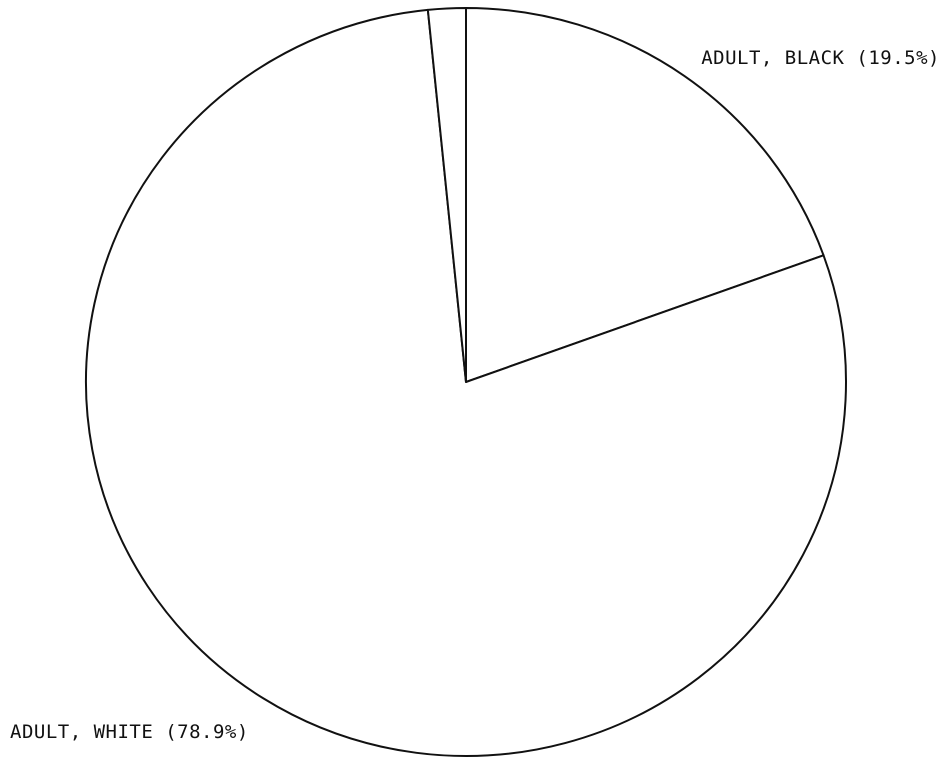 This screenshot has height=763, width=951. Describe the element at coordinates (820, 58) in the screenshot. I see `slice-label-0: ADULT, BLACK (19.5%)` at that location.